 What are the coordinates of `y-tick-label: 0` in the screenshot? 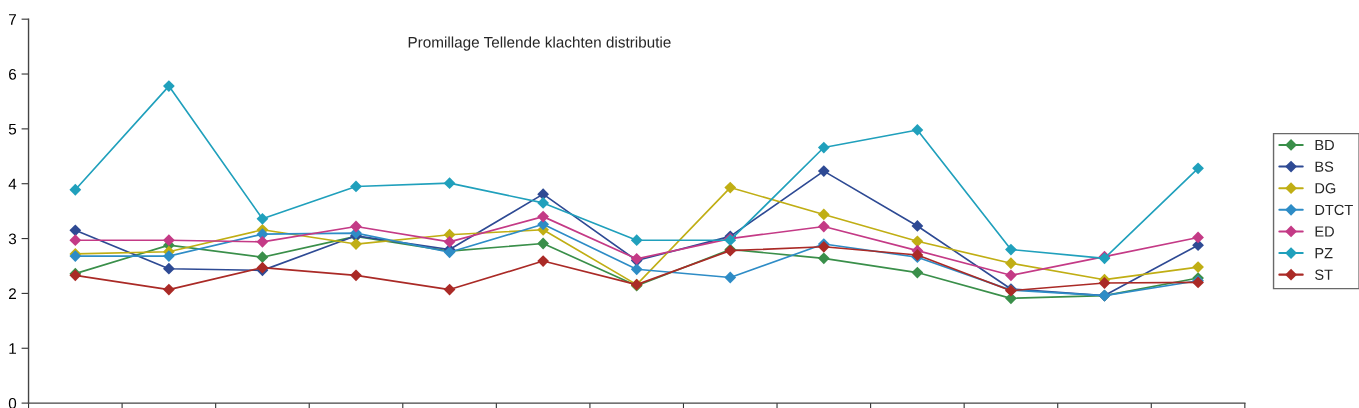 It's located at (12, 402).